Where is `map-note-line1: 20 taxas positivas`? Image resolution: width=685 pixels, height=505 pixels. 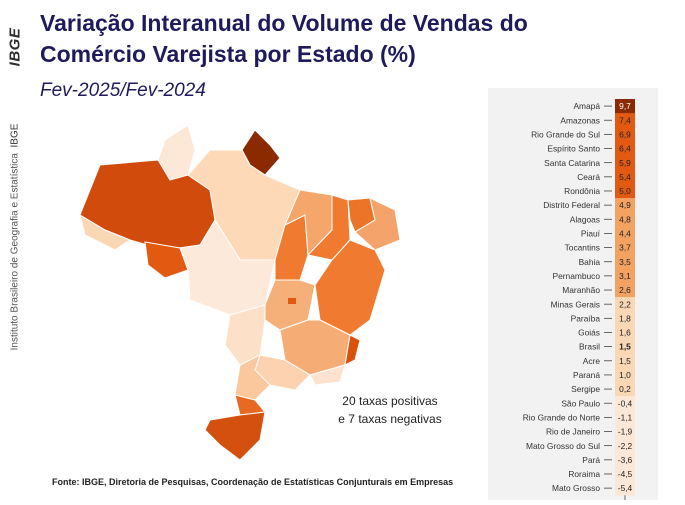 map-note-line1: 20 taxas positivas is located at coordinates (390, 401).